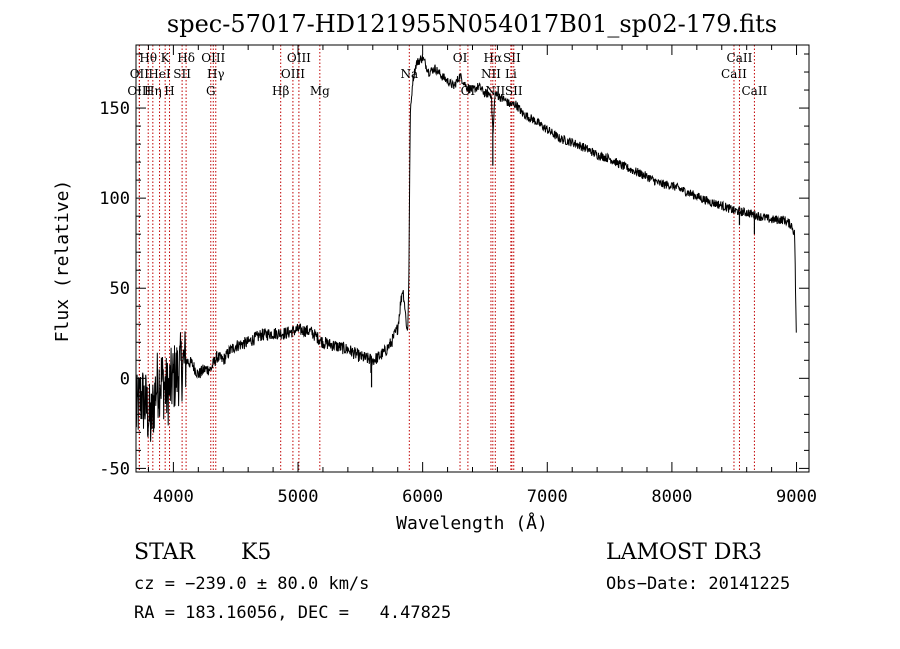 The width and height of the screenshot is (900, 649). What do you see at coordinates (472, 523) in the screenshot?
I see `x-axis-label: Wavelength (Å)` at bounding box center [472, 523].